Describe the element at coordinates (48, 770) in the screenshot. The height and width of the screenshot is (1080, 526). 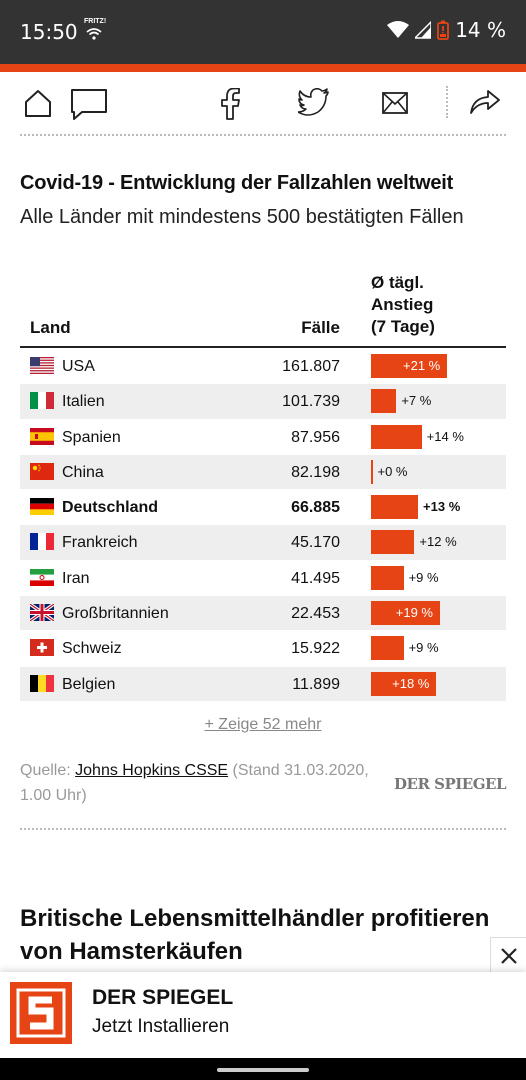
I see `source-prefix: Quelle:` at that location.